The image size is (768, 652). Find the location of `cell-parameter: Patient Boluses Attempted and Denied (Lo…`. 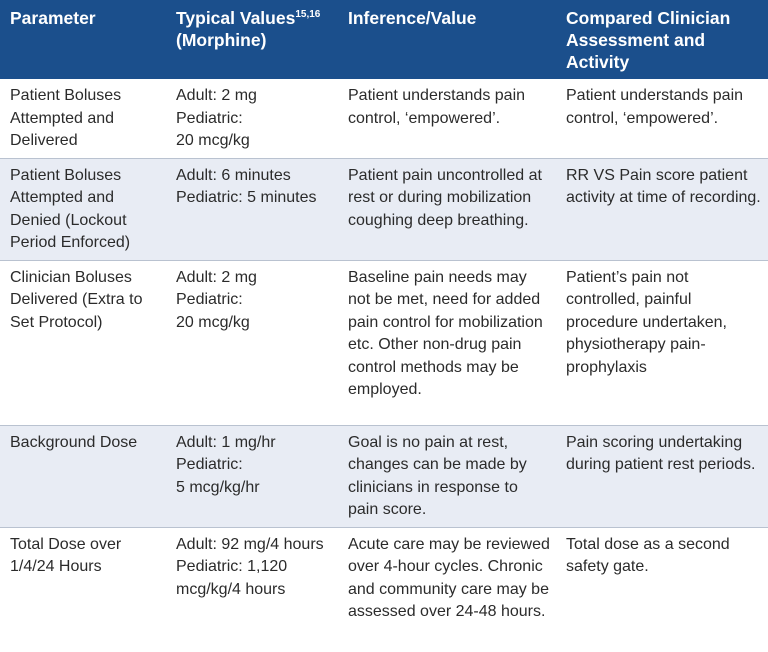

cell-parameter: Patient Boluses Attempted and Denied (Lo… is located at coordinates (70, 209).